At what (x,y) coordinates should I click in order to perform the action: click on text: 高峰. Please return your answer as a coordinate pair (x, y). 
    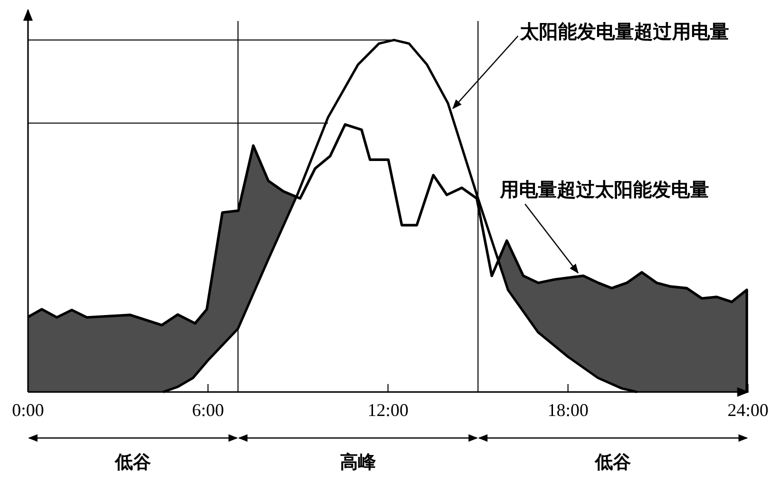
    Looking at the image, I should click on (358, 462).